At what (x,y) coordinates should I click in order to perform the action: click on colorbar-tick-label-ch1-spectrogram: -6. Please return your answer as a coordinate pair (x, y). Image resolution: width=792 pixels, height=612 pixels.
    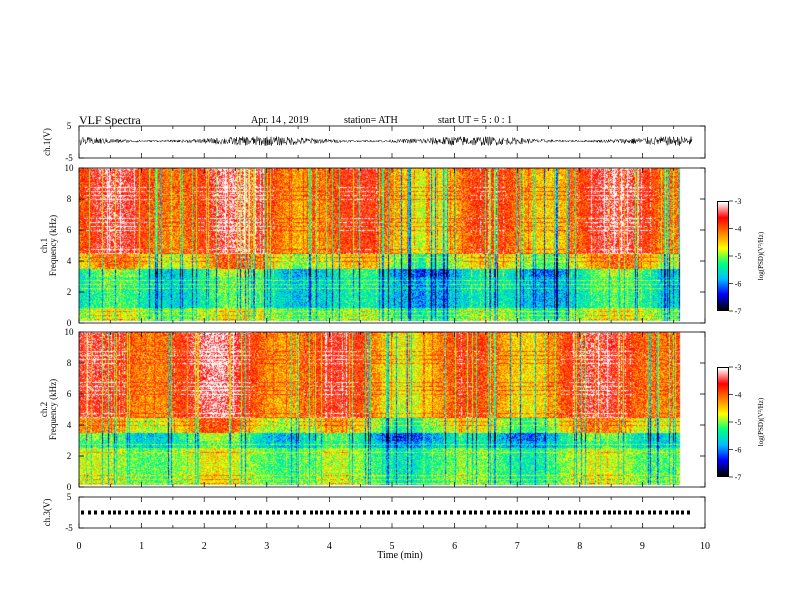
    Looking at the image, I should click on (738, 284).